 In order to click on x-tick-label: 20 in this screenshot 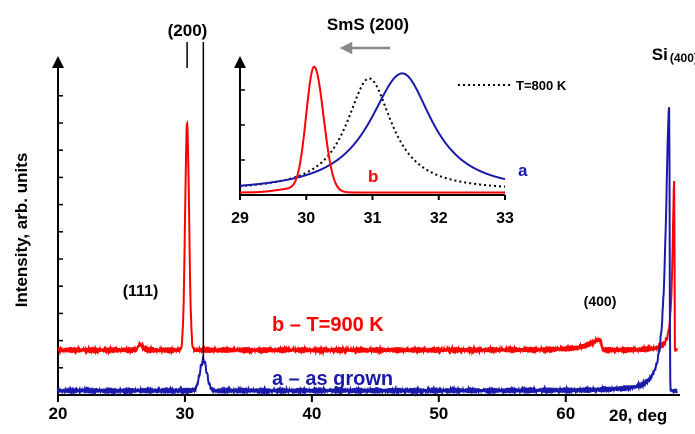, I will do `click(58, 413)`.